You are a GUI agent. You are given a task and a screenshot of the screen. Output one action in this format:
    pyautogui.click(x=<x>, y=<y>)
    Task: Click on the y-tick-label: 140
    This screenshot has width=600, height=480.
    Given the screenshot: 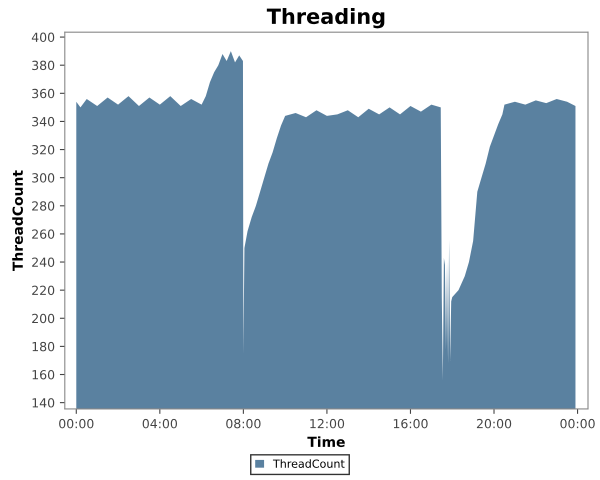 What is the action you would take?
    pyautogui.click(x=43, y=403)
    